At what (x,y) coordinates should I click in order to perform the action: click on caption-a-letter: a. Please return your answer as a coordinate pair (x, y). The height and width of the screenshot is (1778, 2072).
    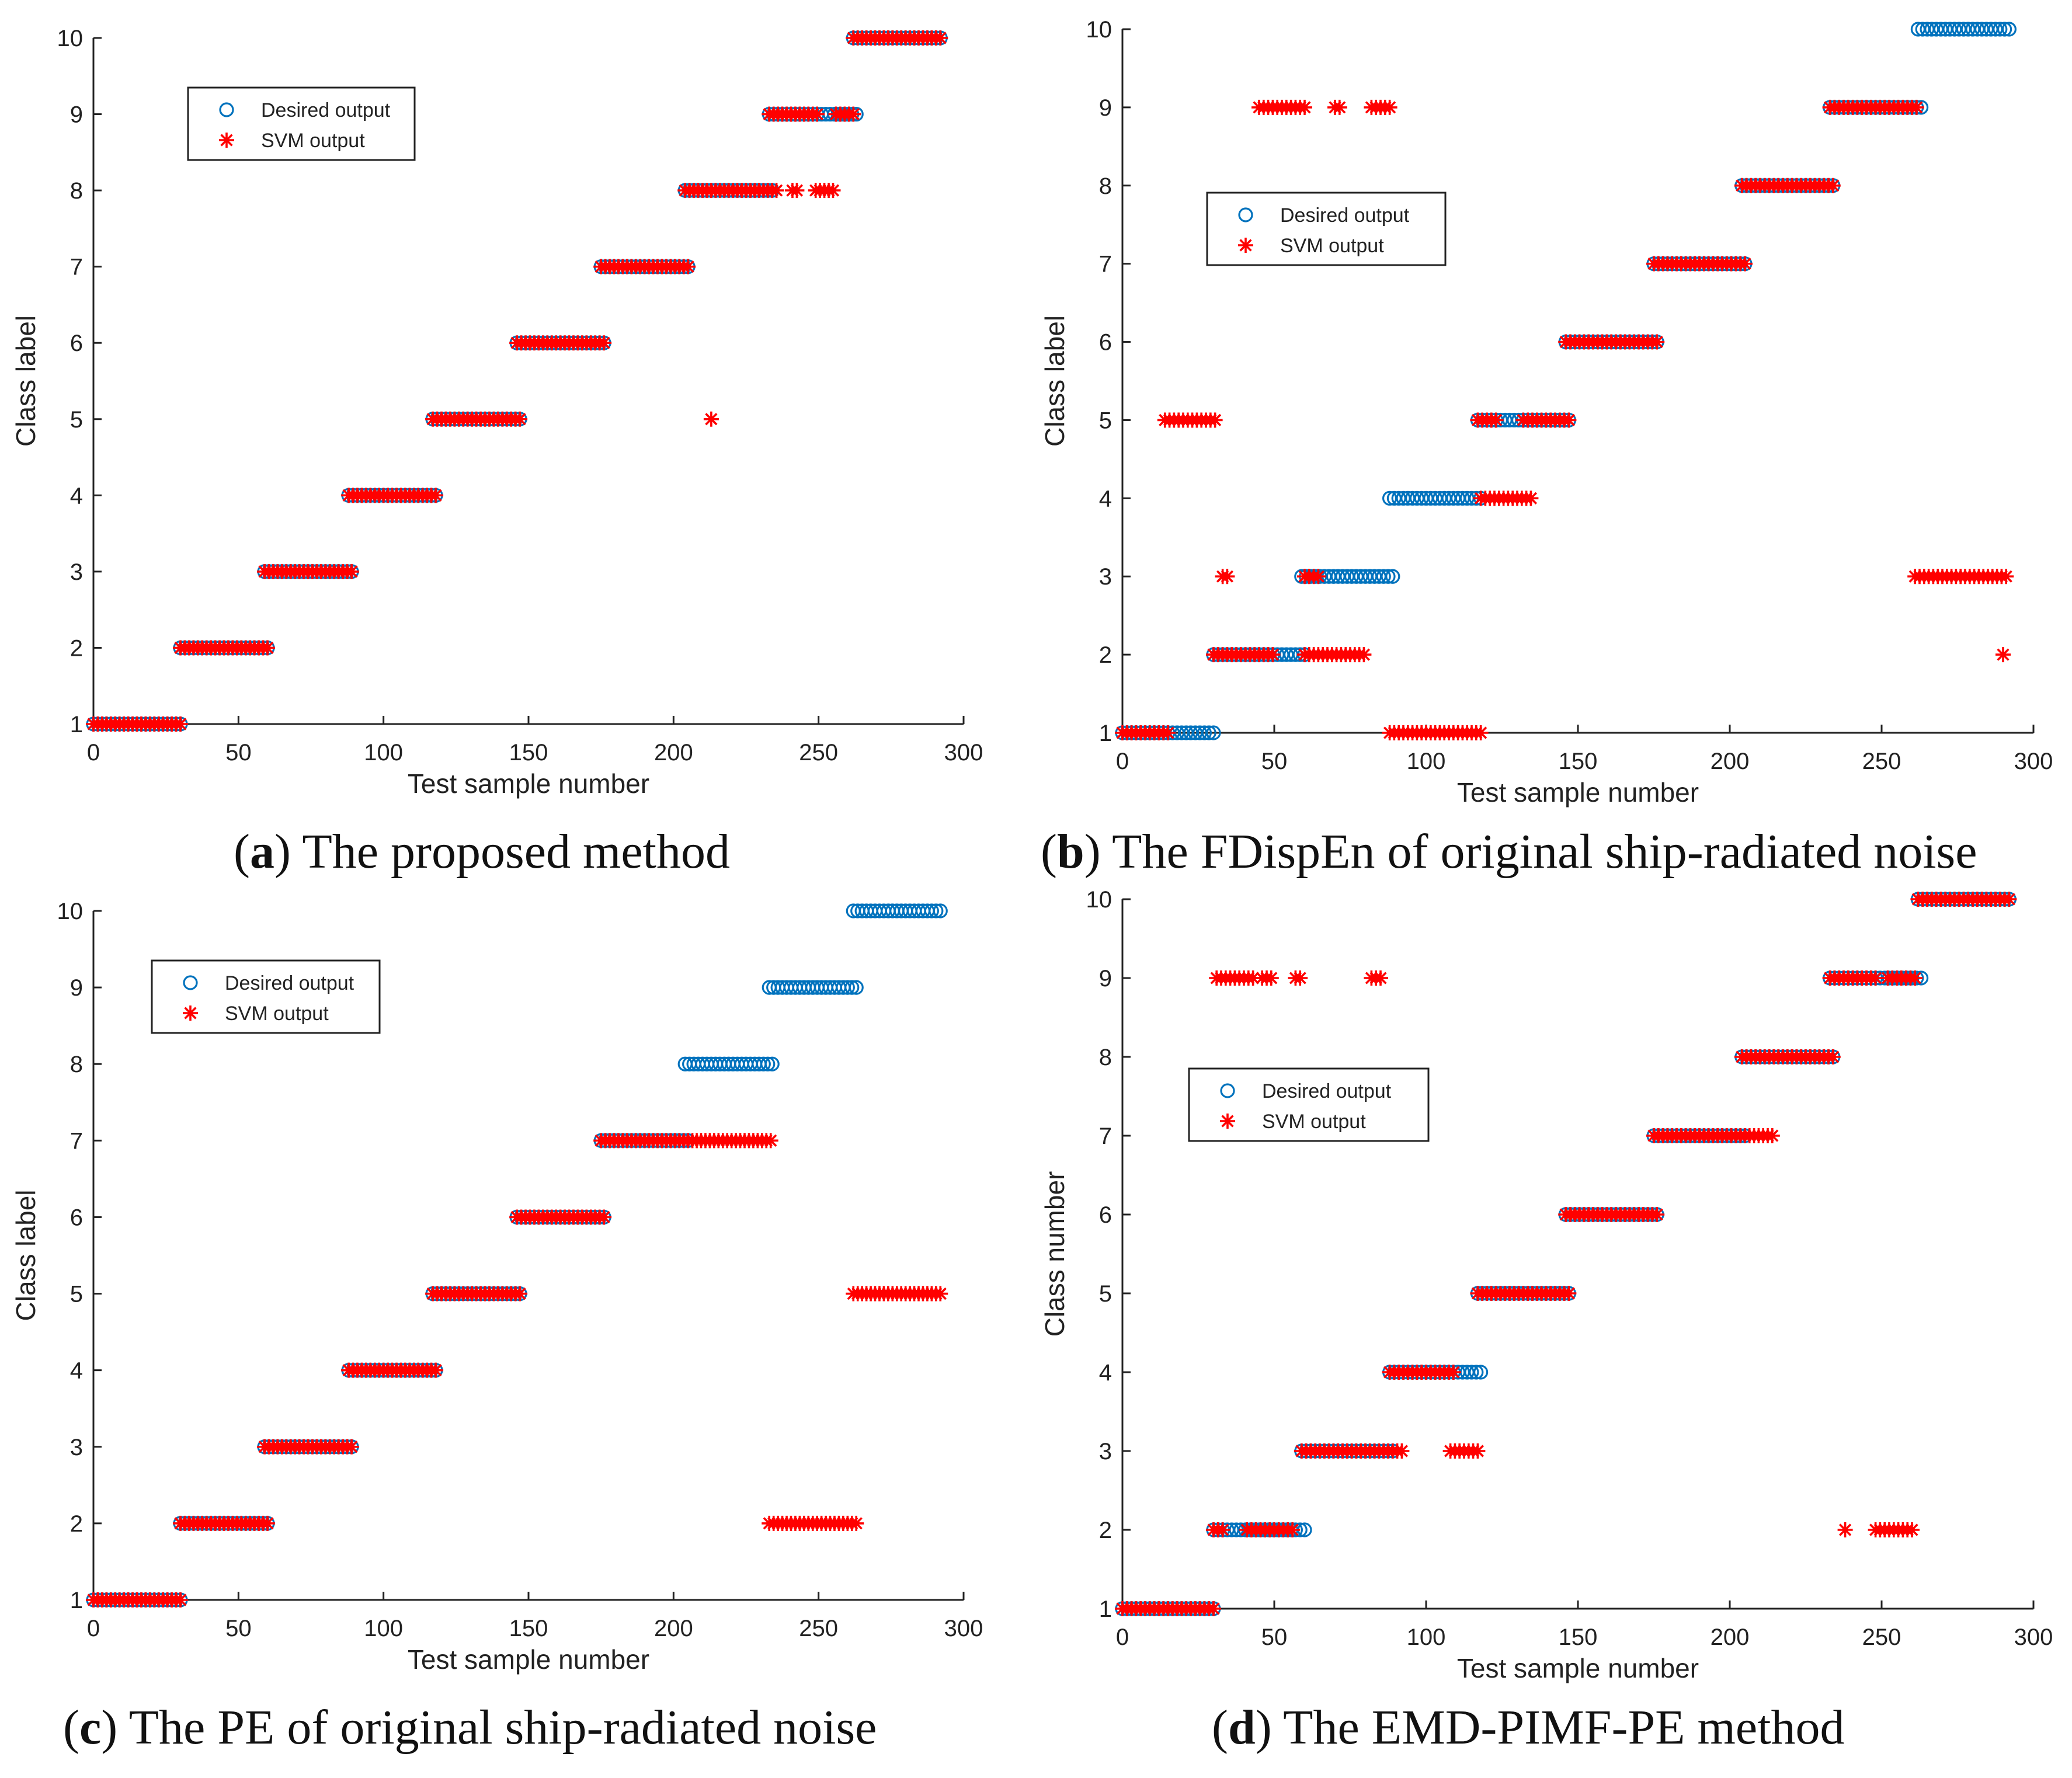
    Looking at the image, I should click on (261, 852).